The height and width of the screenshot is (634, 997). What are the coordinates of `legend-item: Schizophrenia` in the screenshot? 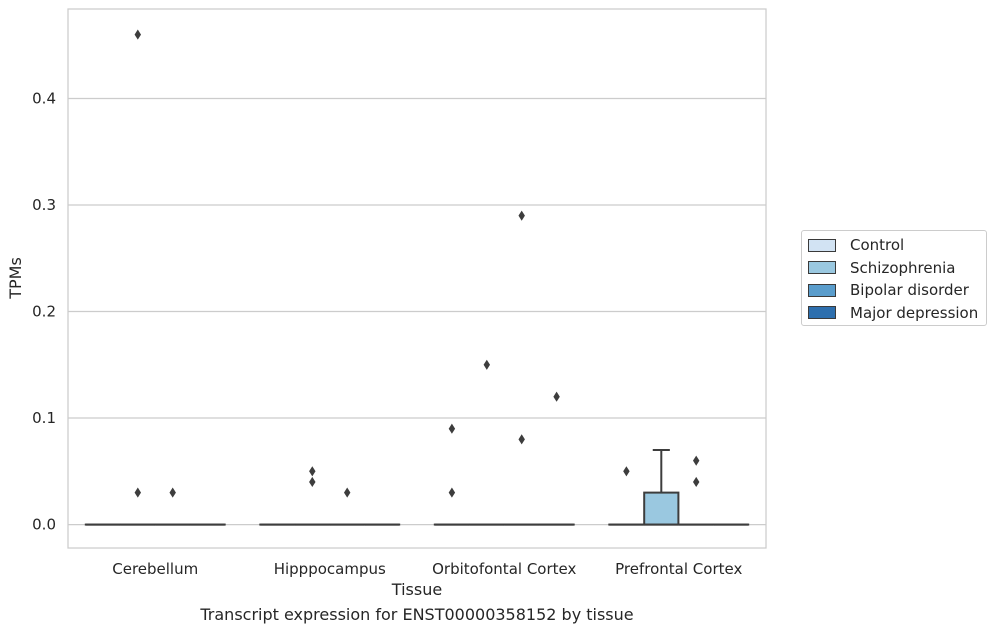 It's located at (881, 268).